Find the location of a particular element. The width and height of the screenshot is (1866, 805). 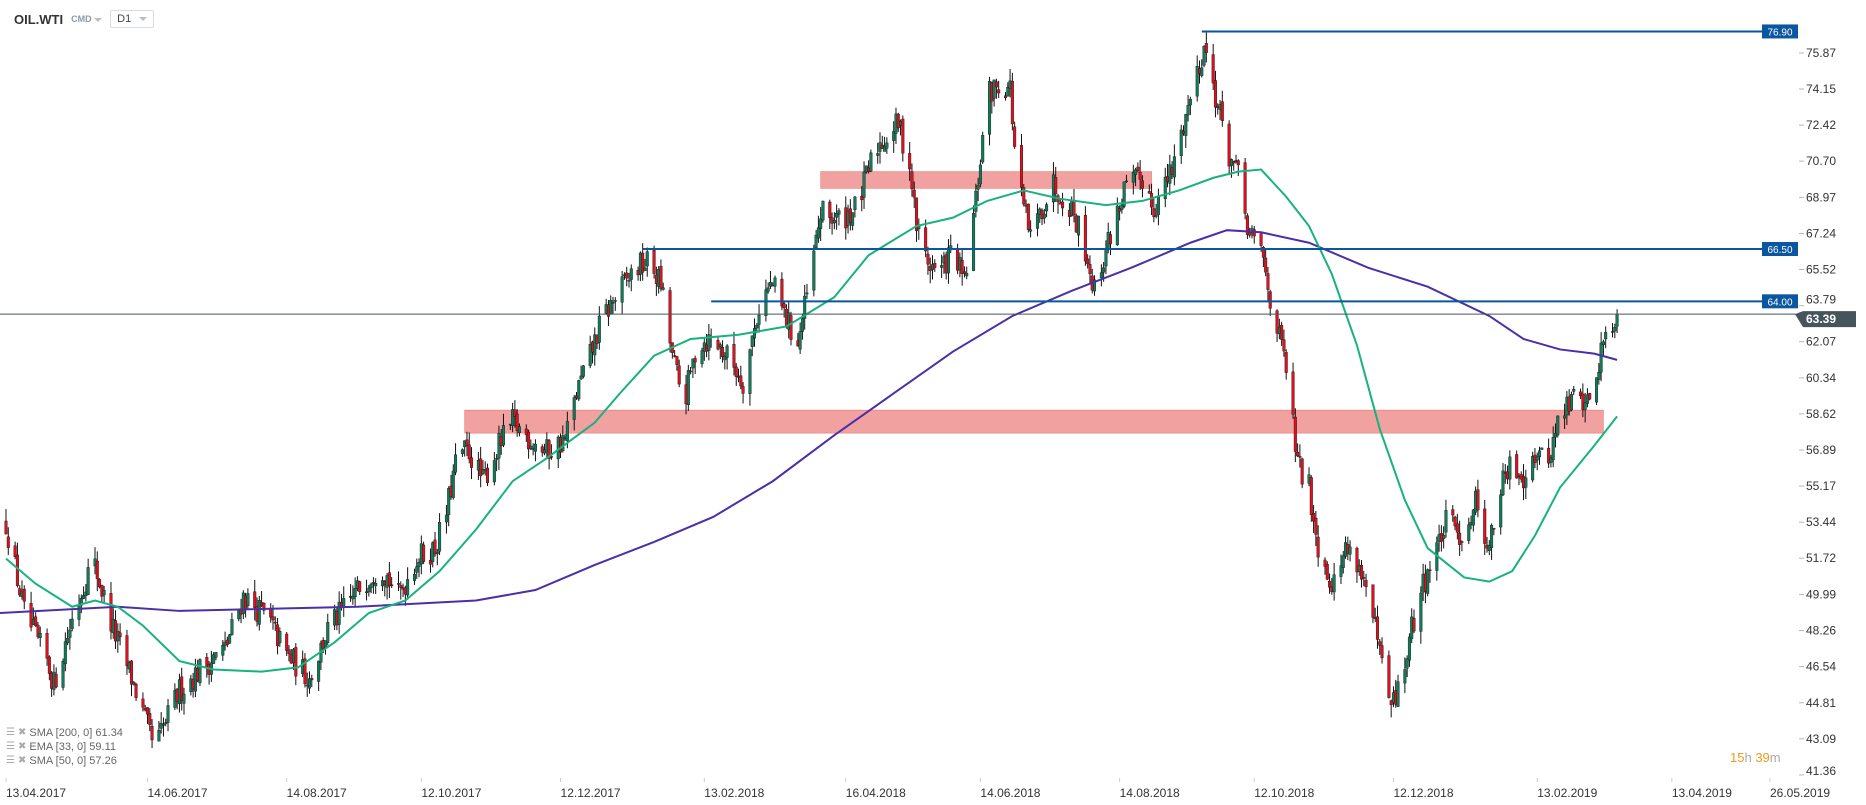

y-tick-label: 53.44 is located at coordinates (1821, 522).